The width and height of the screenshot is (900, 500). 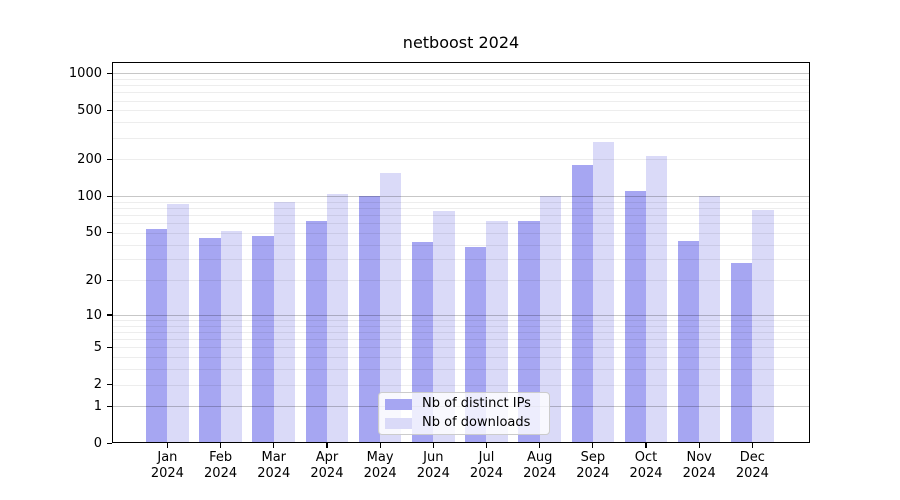 I want to click on bar-nb-of-distinct-ips-aug, so click(x=529, y=332).